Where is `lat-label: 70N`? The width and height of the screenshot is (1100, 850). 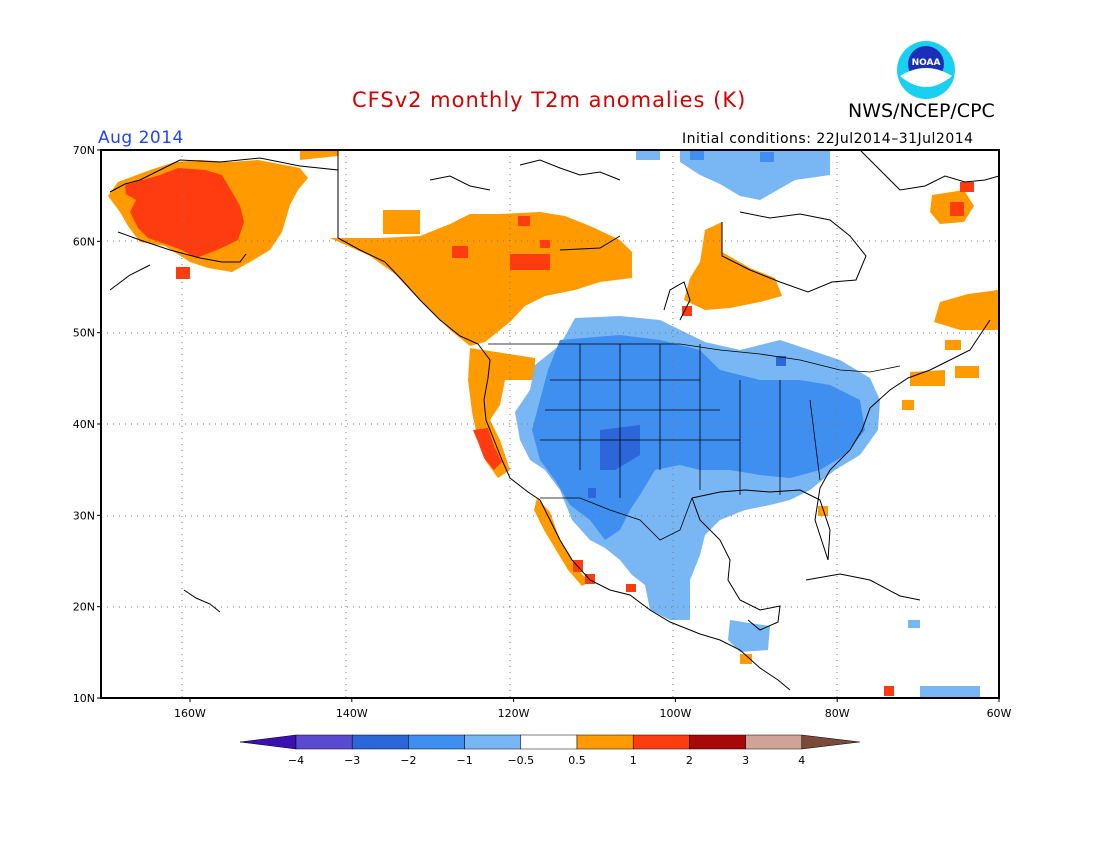 lat-label: 70N is located at coordinates (84, 150).